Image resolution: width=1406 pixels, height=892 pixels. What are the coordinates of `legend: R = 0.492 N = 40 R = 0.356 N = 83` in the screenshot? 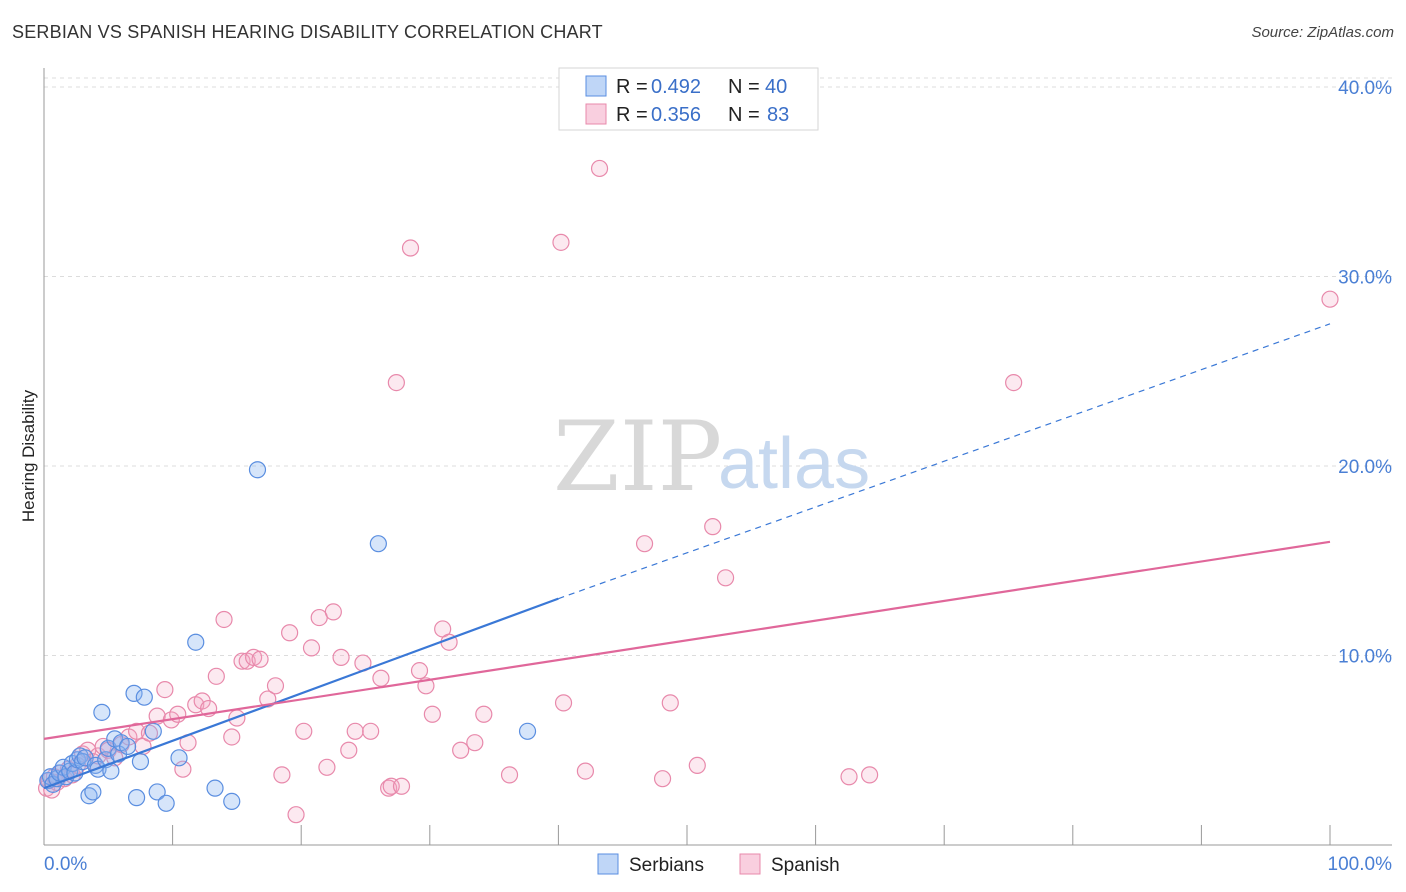 It's located at (688, 99).